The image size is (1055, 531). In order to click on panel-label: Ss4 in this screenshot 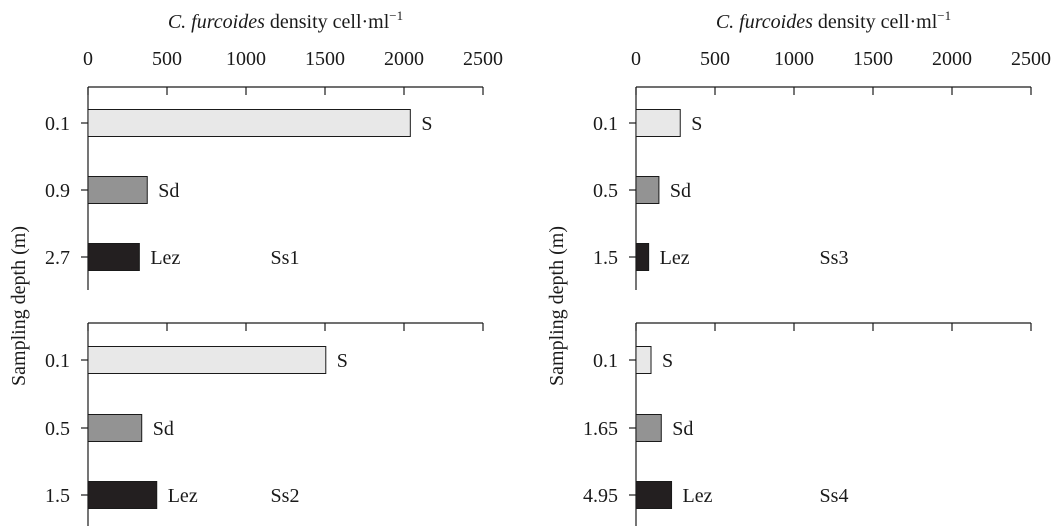, I will do `click(834, 496)`.